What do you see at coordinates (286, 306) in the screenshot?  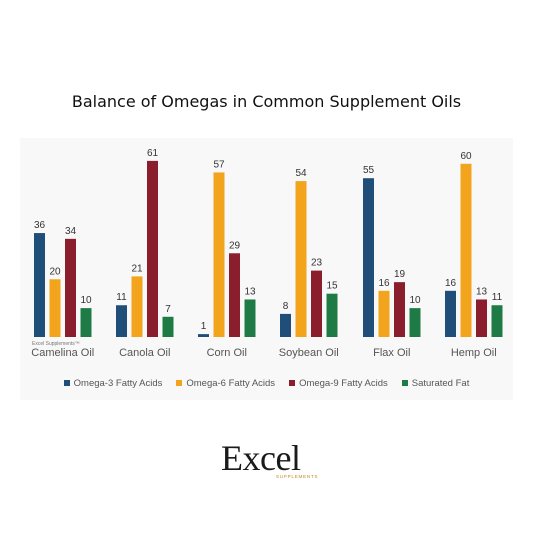 I see `data-label: 8` at bounding box center [286, 306].